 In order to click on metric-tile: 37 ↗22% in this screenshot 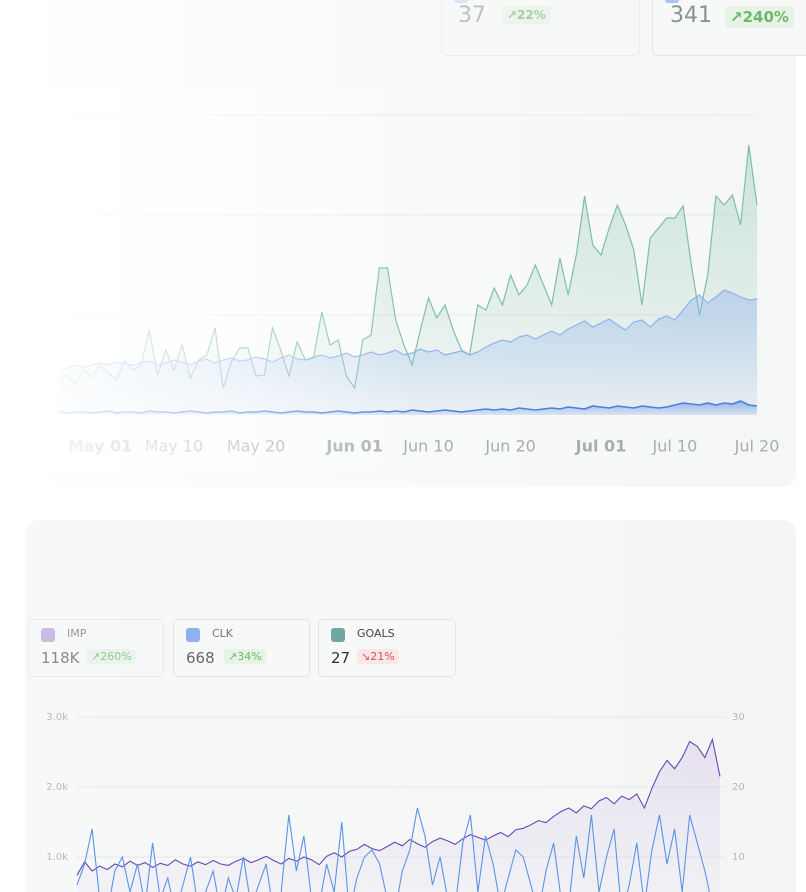, I will do `click(540, 28)`.